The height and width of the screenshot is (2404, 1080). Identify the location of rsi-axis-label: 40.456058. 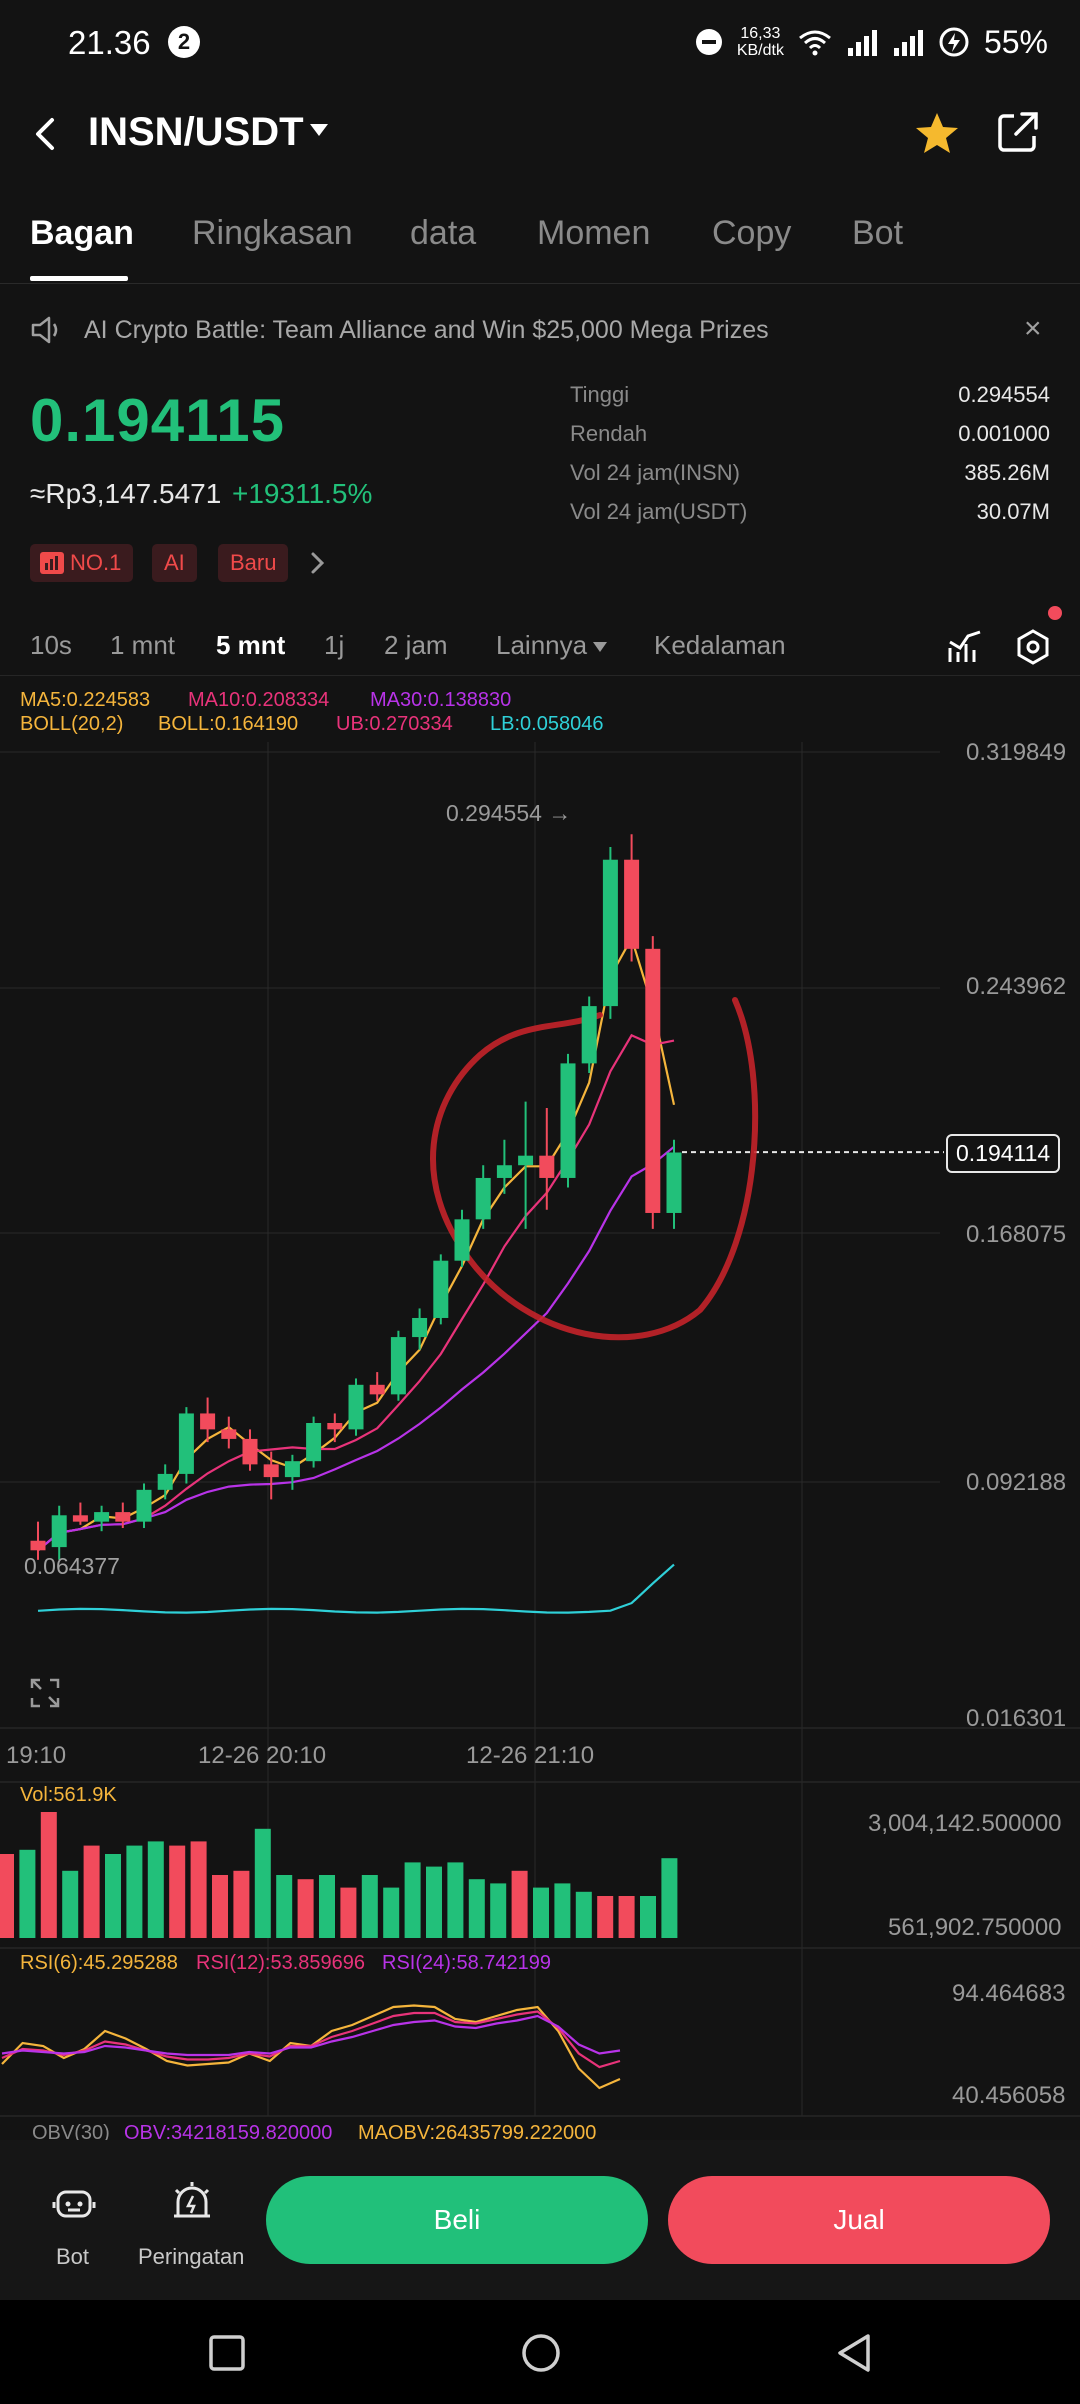
(1009, 2095).